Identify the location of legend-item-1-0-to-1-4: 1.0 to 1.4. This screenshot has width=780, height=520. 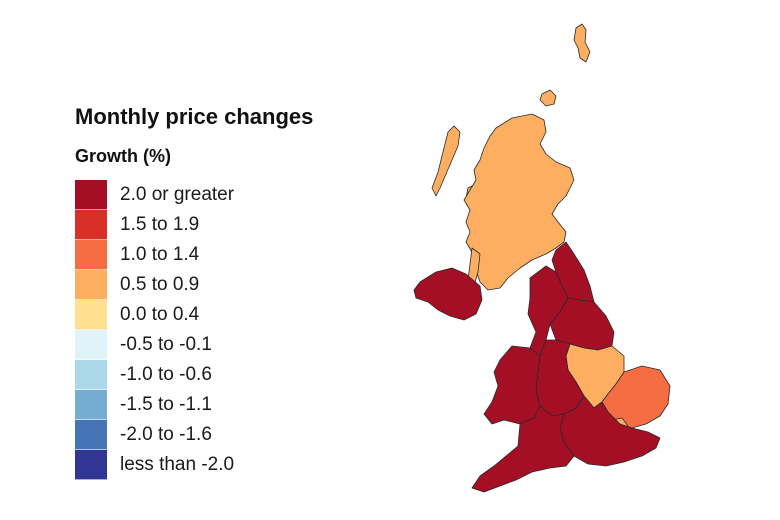
(154, 255).